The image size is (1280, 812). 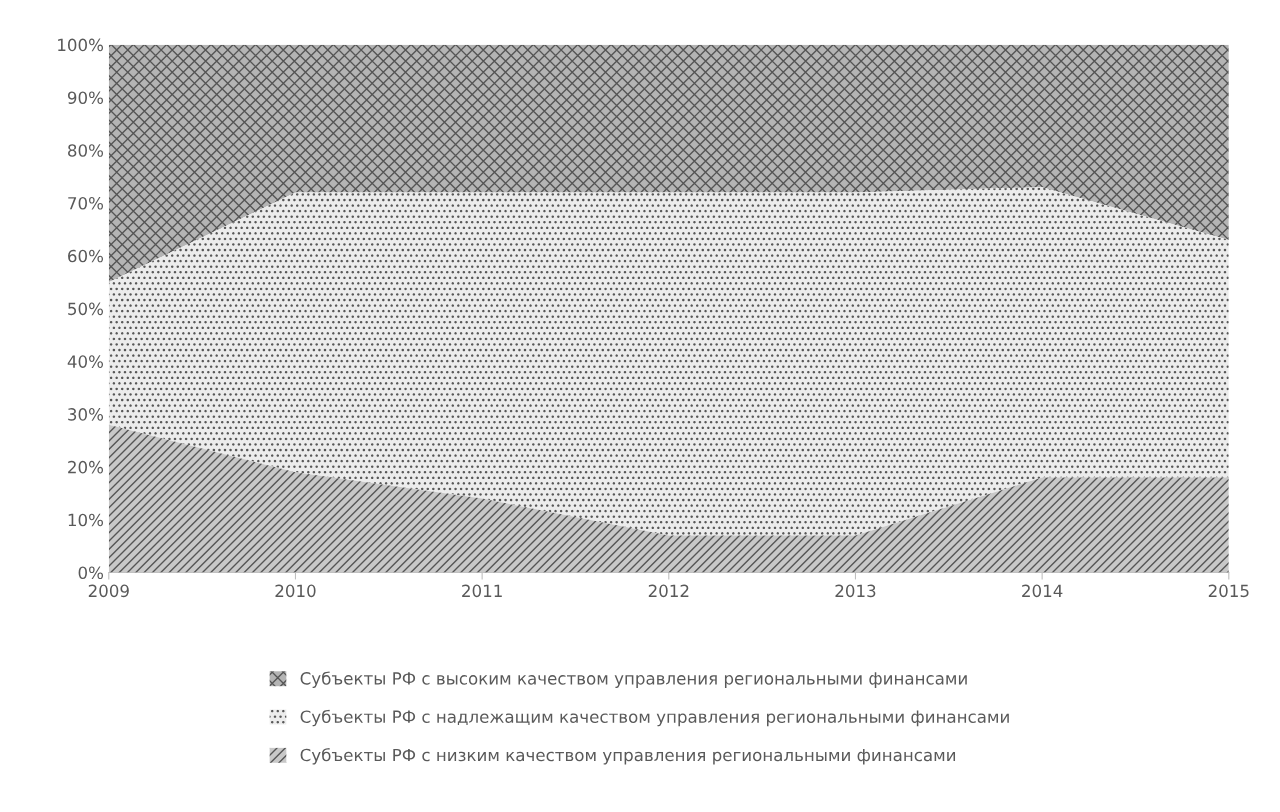 What do you see at coordinates (855, 591) in the screenshot?
I see `x-tick-label: 2013` at bounding box center [855, 591].